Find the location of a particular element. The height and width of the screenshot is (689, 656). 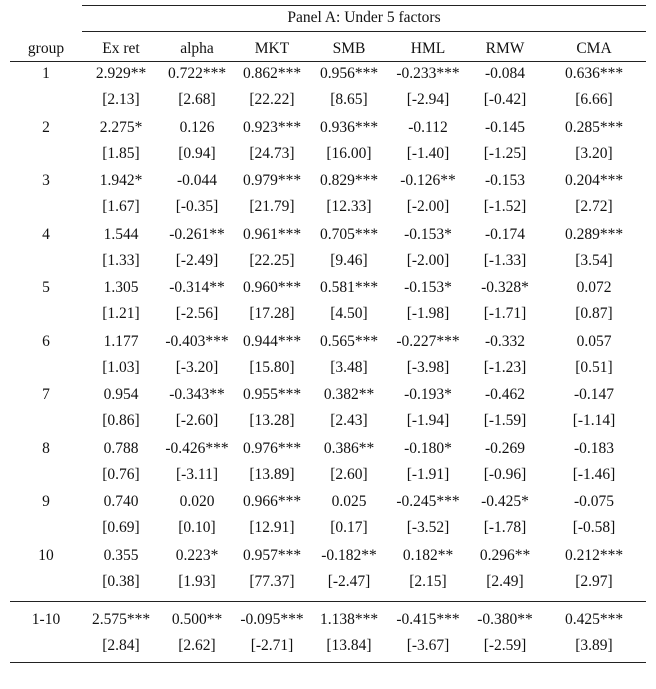

tstat-cell: [-1.14] is located at coordinates (594, 420).